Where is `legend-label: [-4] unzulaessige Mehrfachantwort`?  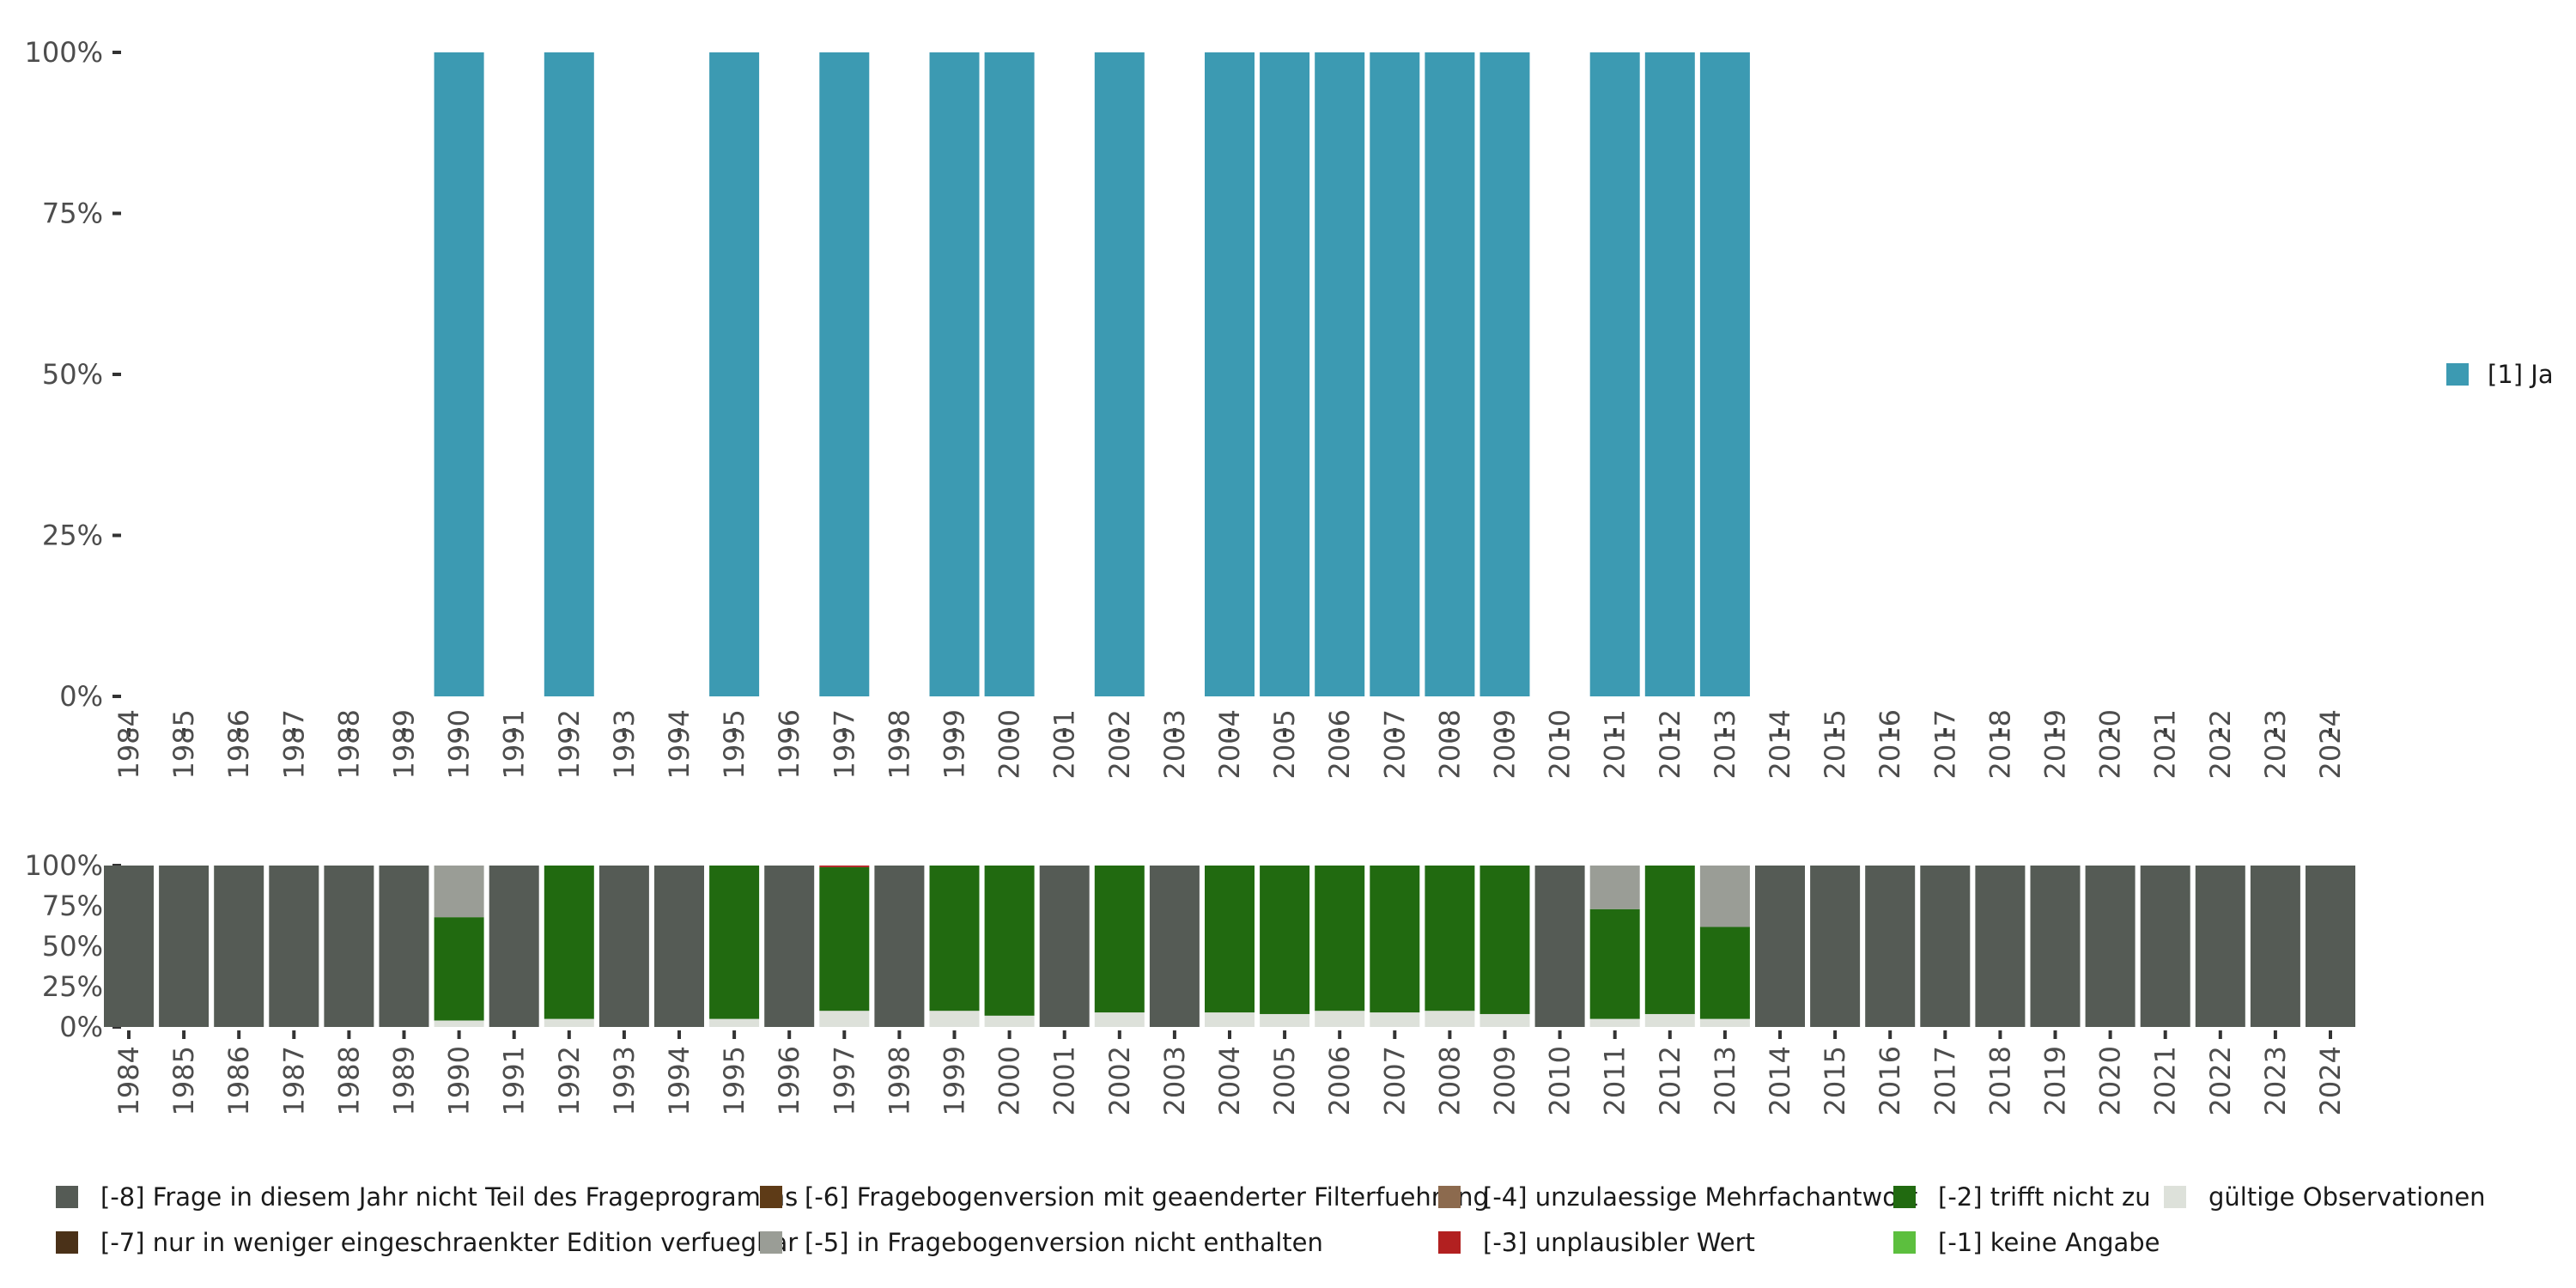 legend-label: [-4] unzulaessige Mehrfachantwort is located at coordinates (1700, 1197).